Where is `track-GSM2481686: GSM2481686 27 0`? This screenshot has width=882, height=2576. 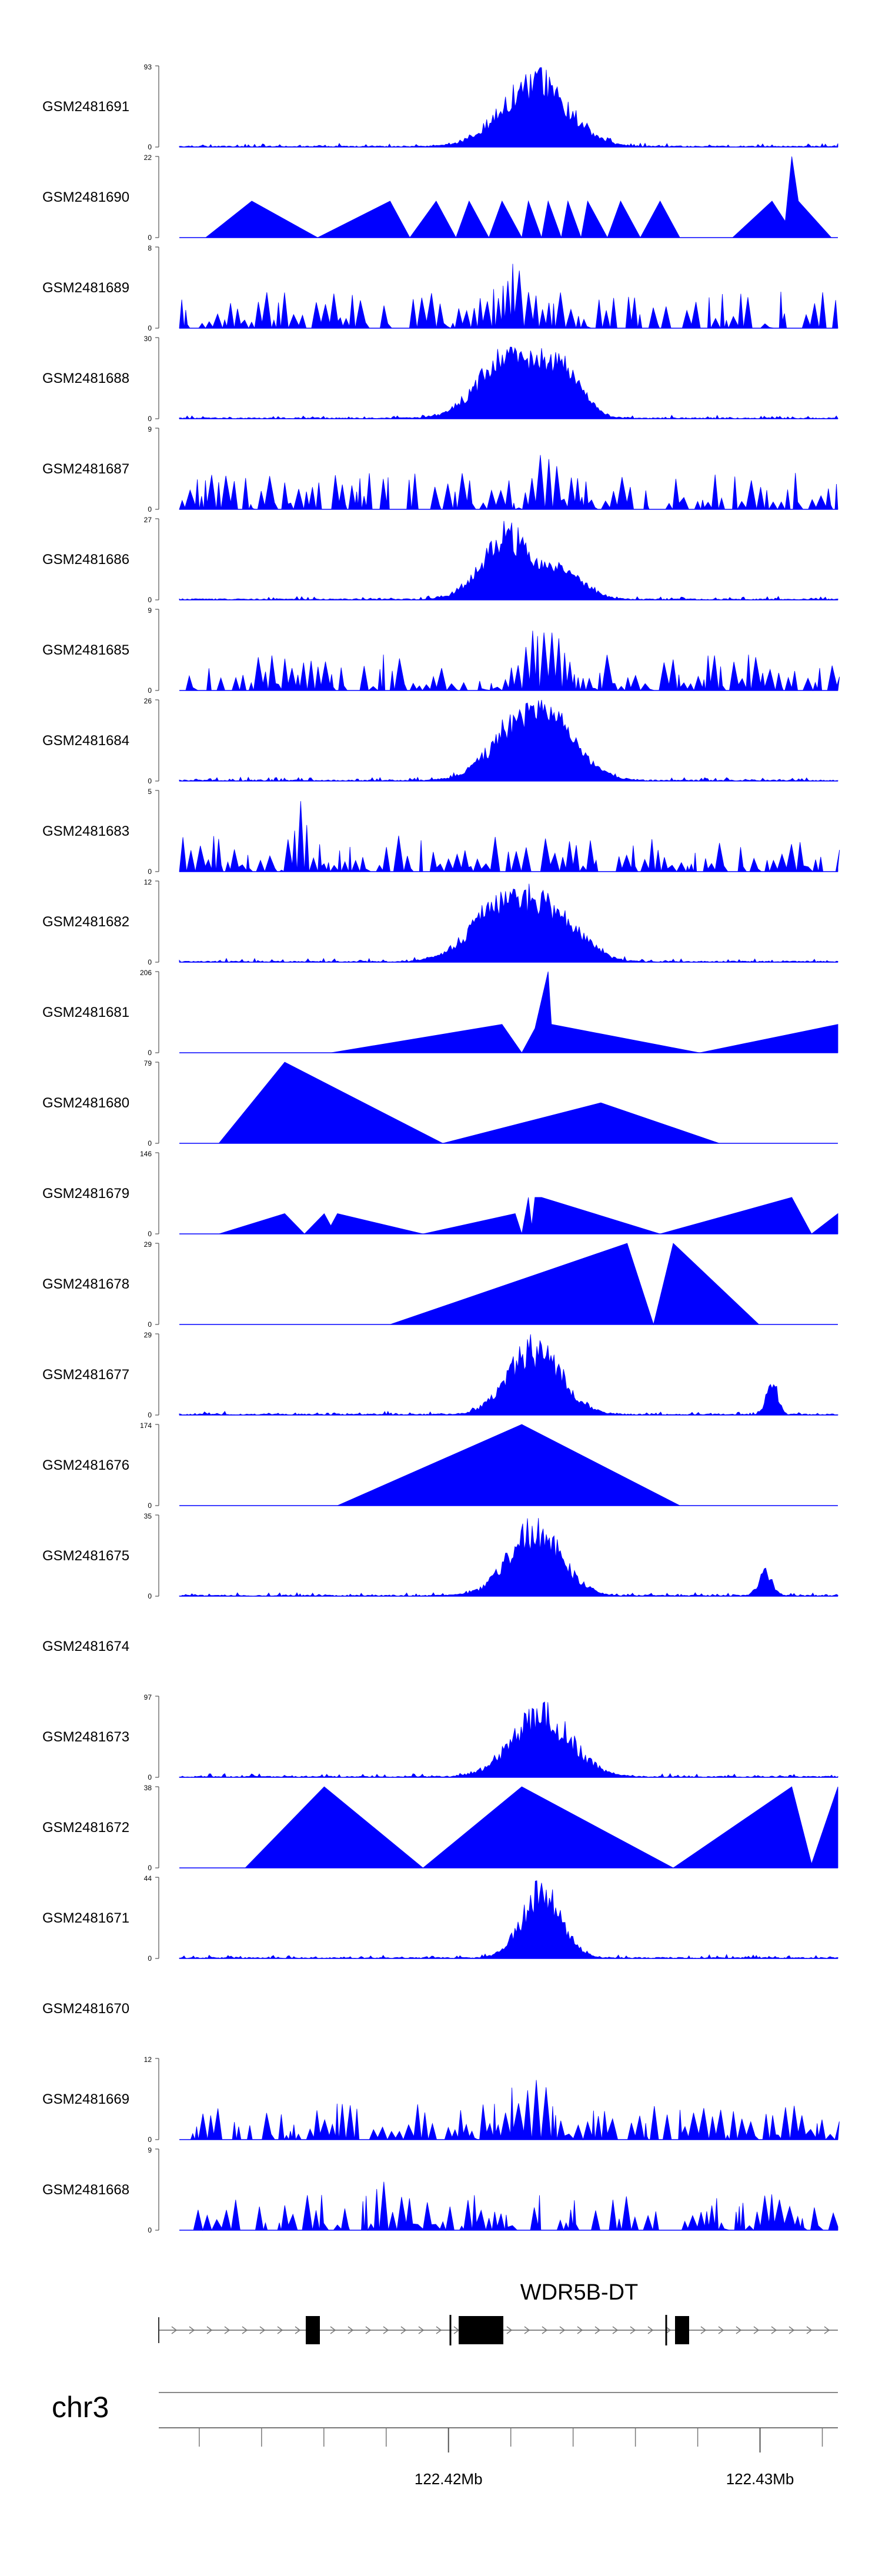 track-GSM2481686: GSM2481686 27 0 is located at coordinates (440, 560).